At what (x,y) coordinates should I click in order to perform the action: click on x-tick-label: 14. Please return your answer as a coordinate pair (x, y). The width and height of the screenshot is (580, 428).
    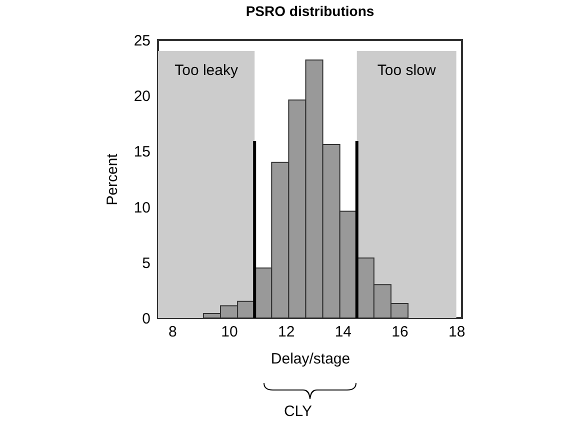
    Looking at the image, I should click on (343, 332).